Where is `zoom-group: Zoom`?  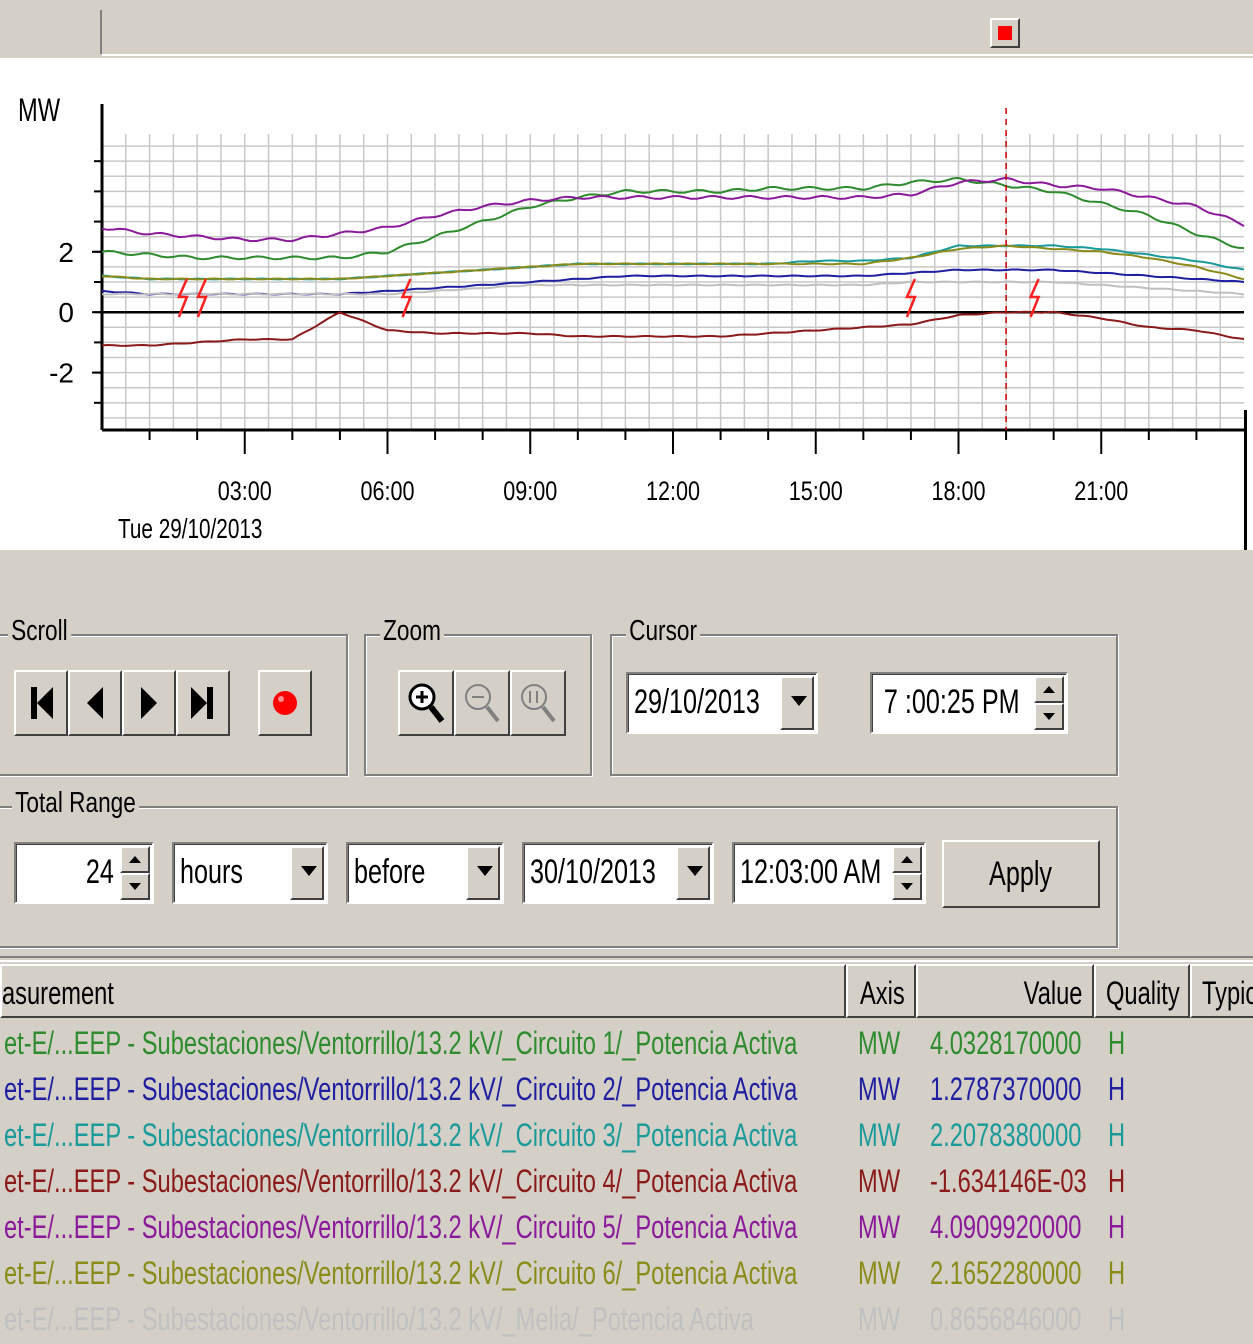
zoom-group: Zoom is located at coordinates (478, 695).